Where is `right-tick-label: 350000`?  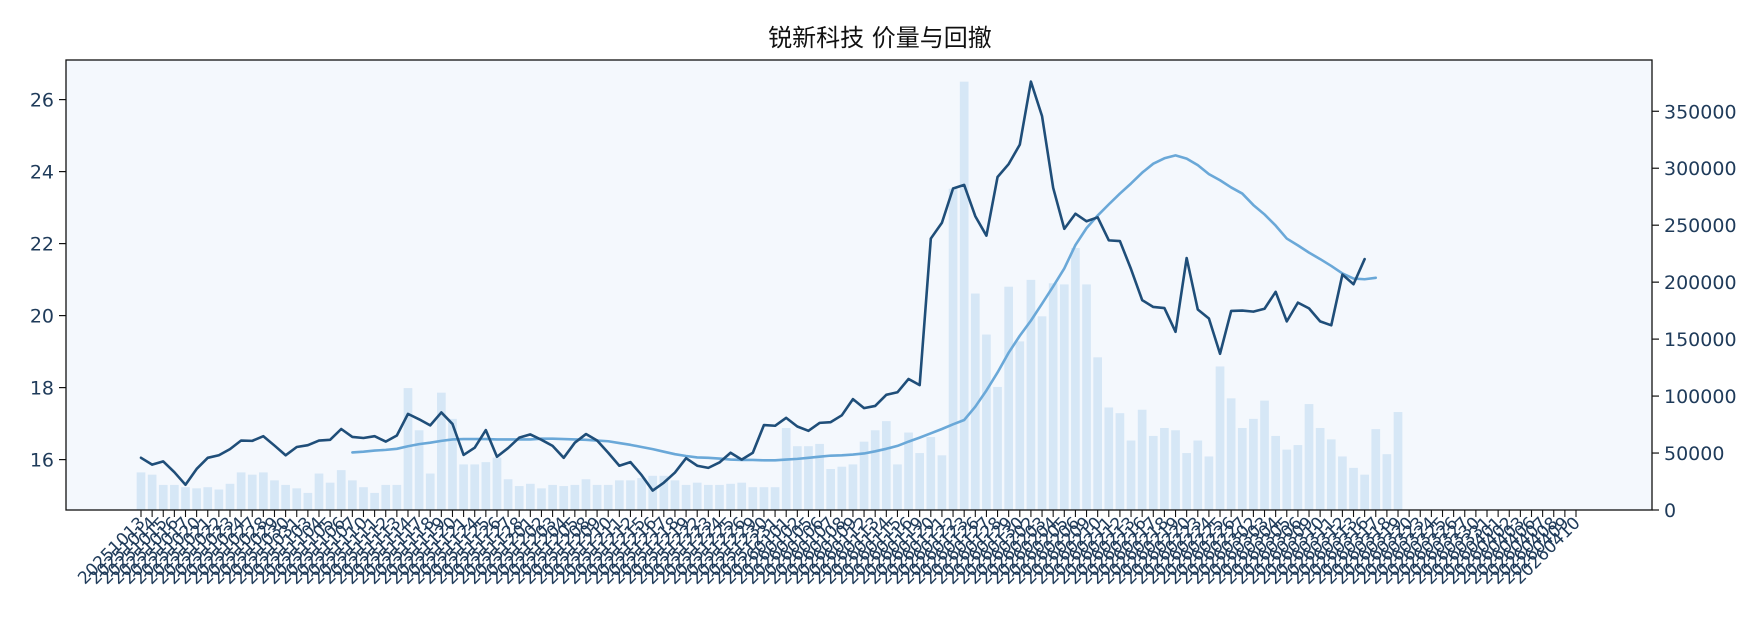 right-tick-label: 350000 is located at coordinates (1700, 112).